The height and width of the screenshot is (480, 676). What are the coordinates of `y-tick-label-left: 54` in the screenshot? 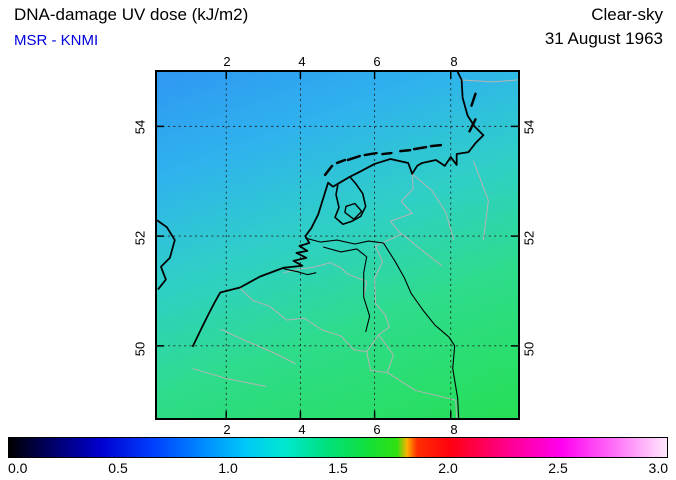 It's located at (140, 127).